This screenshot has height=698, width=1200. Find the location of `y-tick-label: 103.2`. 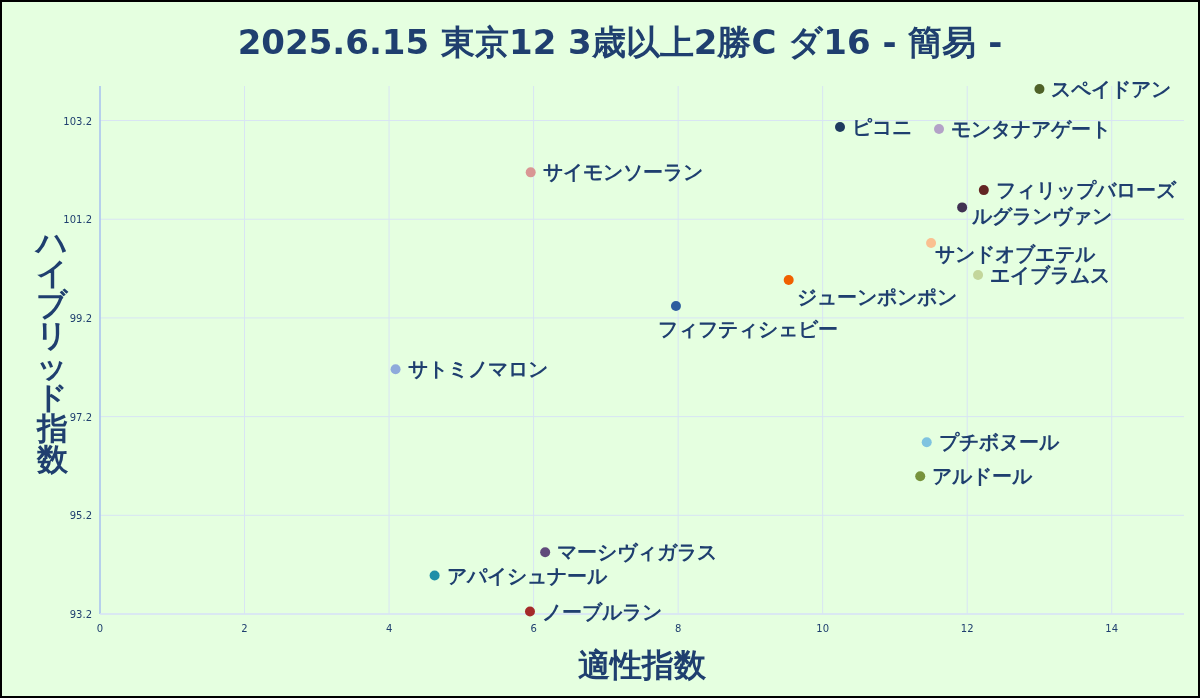

y-tick-label: 103.2 is located at coordinates (77, 121).